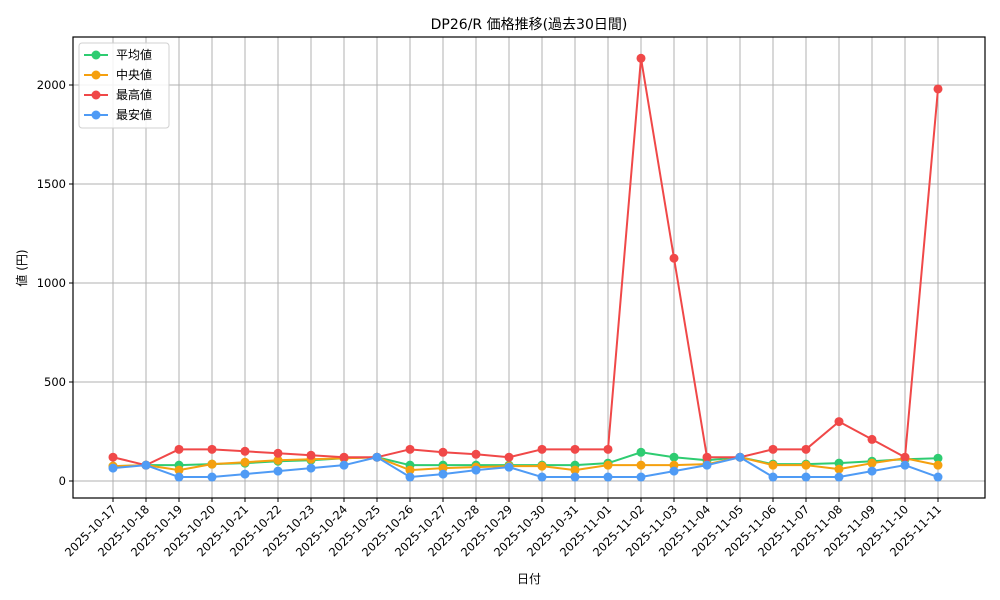 This screenshot has width=1000, height=600. Describe the element at coordinates (51, 85) in the screenshot. I see `y-tick-label: 2000` at that location.